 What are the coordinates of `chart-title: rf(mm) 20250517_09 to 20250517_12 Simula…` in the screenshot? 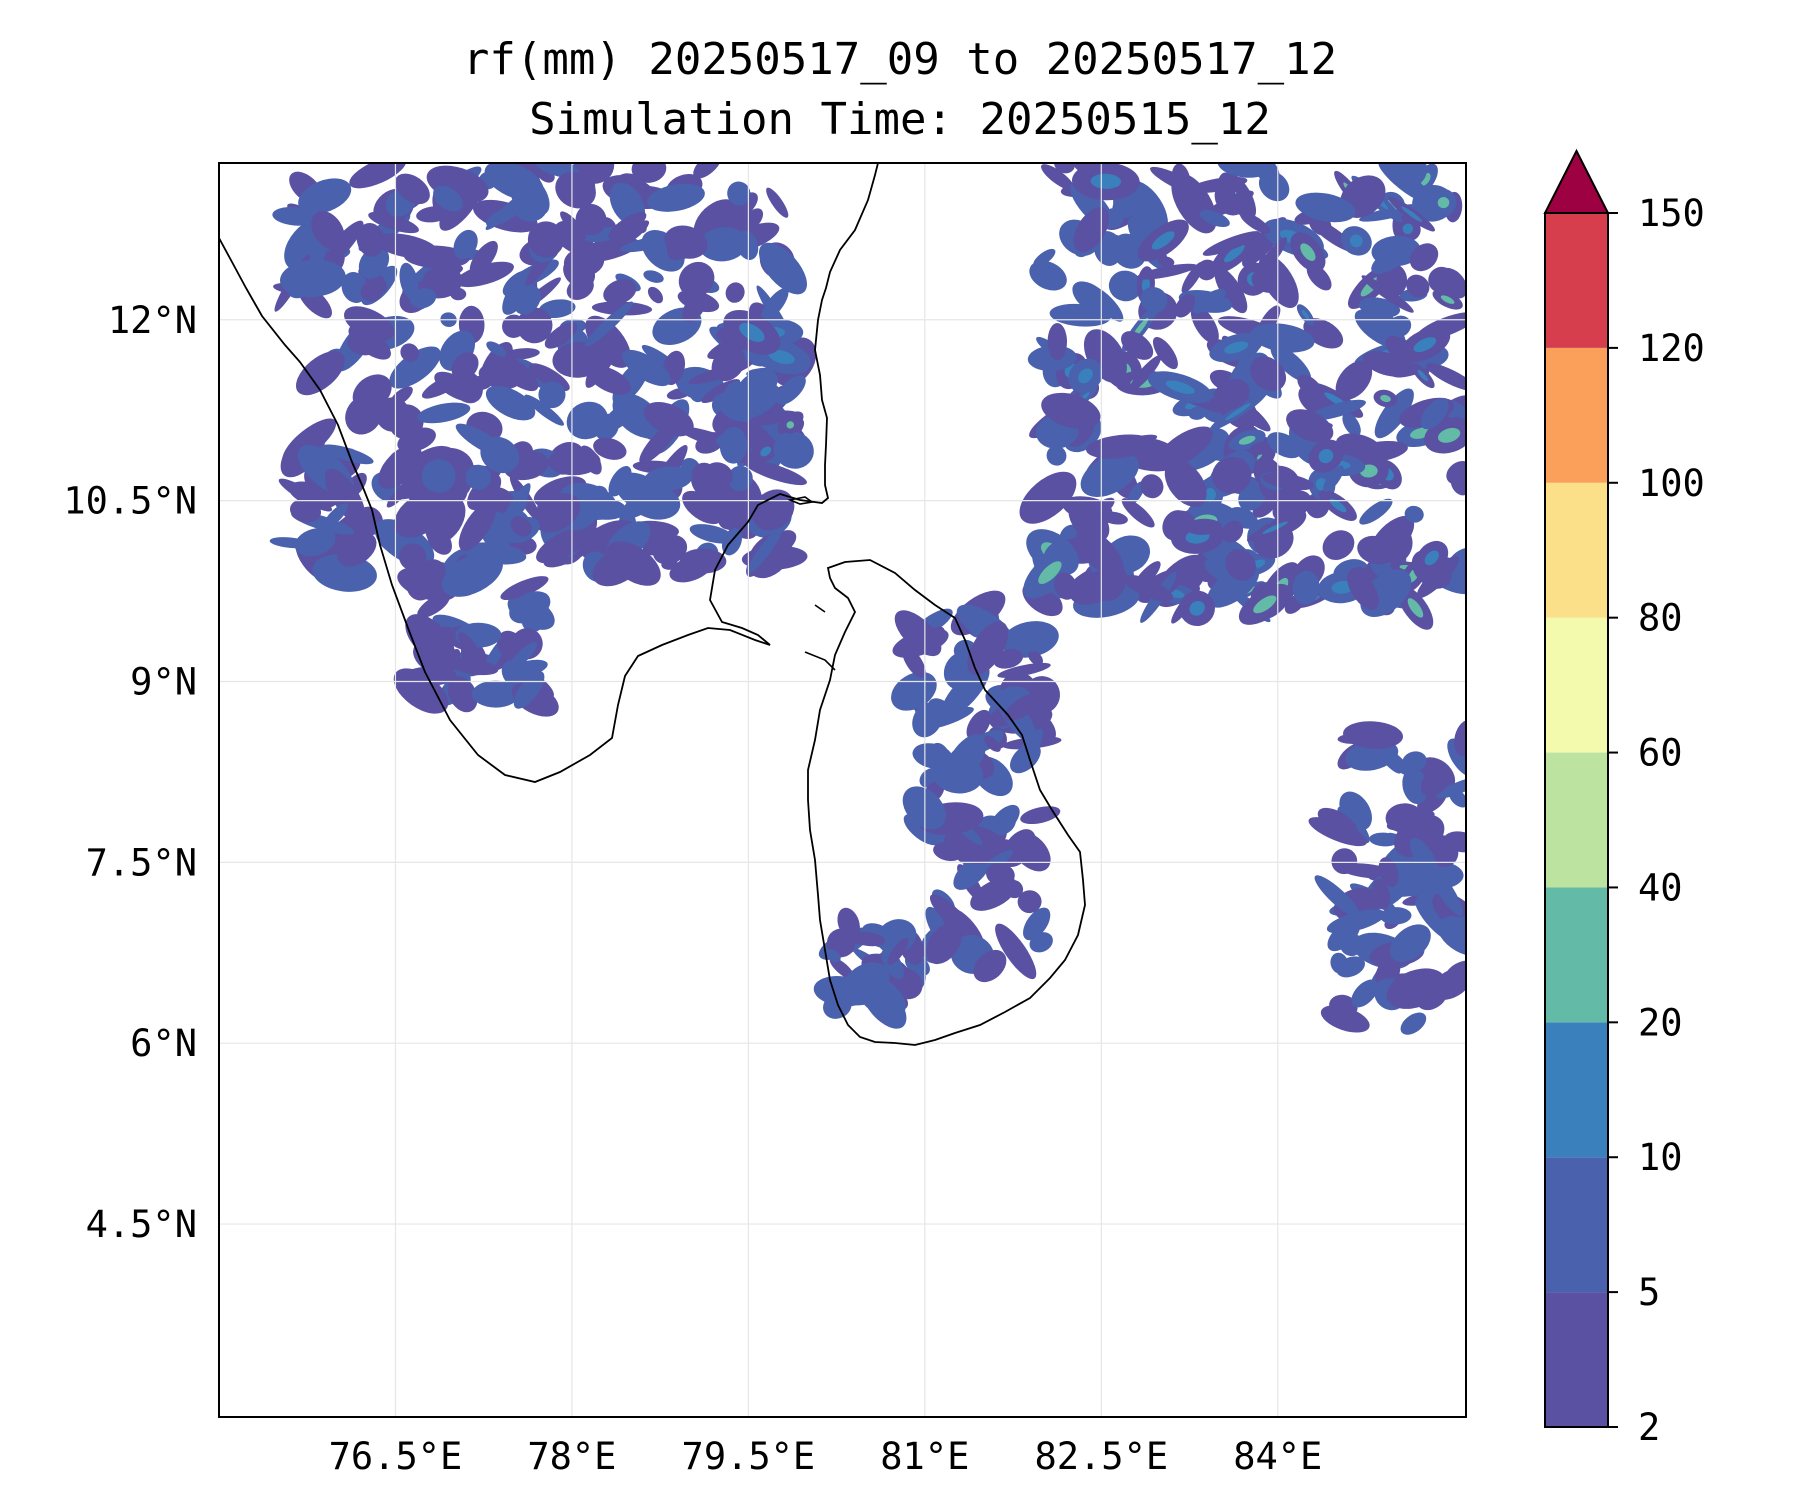 It's located at (900, 90).